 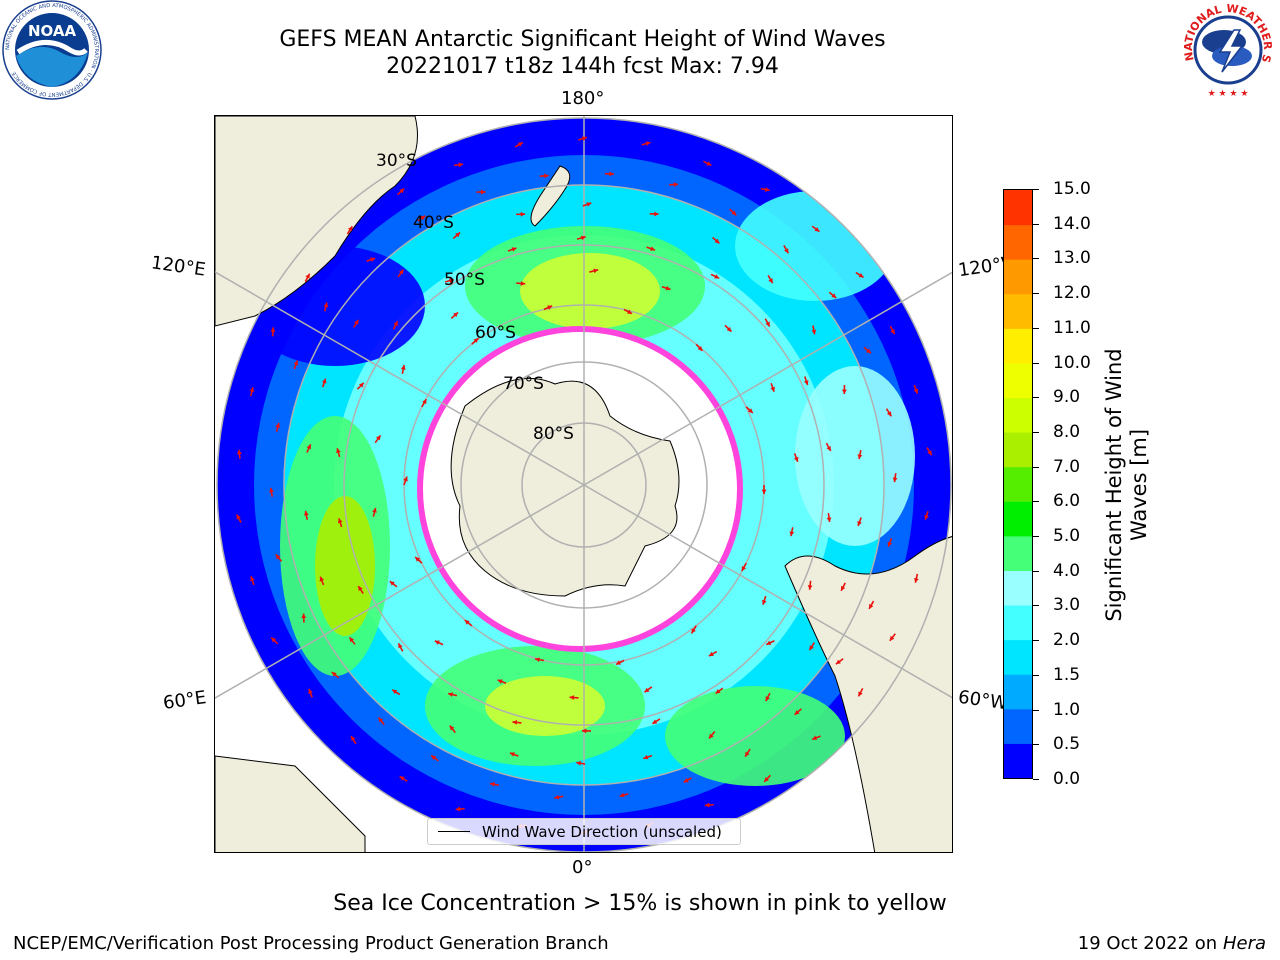 I want to click on colorbar-tick-label: 3.0, so click(x=1067, y=605).